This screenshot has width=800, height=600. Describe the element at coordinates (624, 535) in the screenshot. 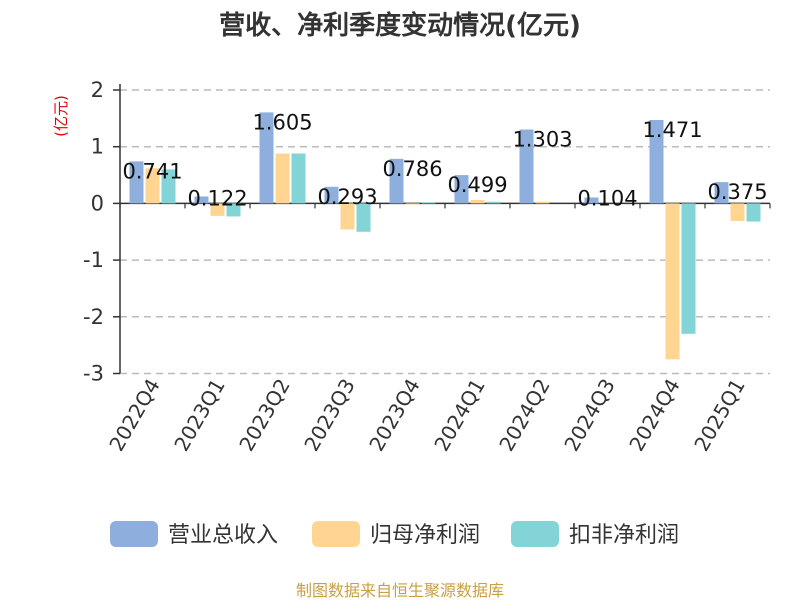

I see `legend-label: 扣非净利润` at that location.